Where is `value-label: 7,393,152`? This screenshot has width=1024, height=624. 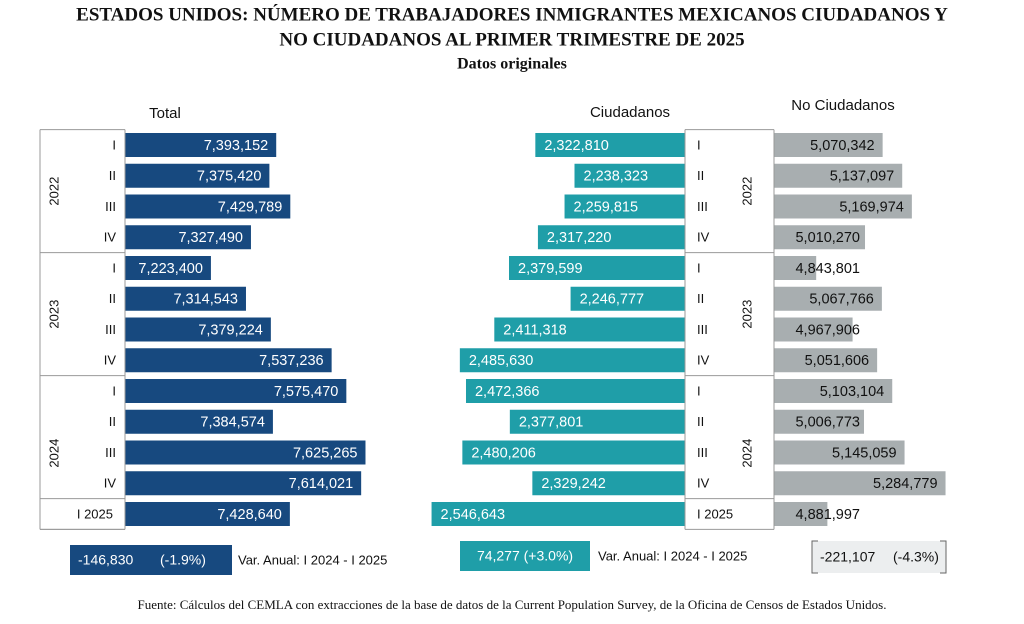 value-label: 7,393,152 is located at coordinates (236, 146).